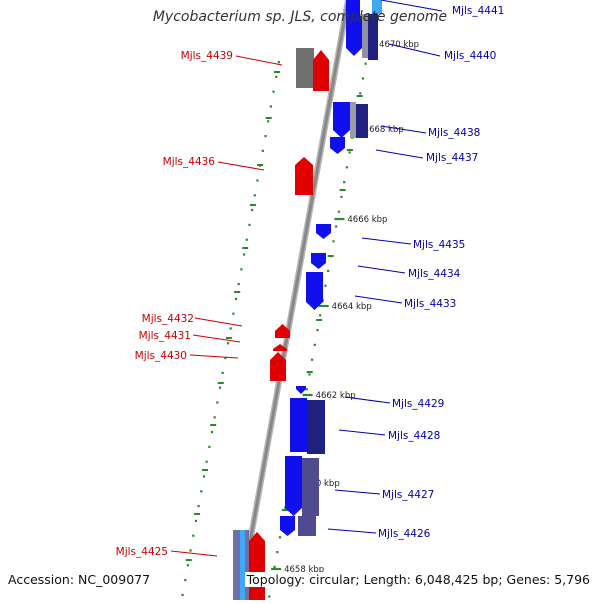  Describe the element at coordinates (434, 274) in the screenshot. I see `gene-label: Mjls_4434` at that location.